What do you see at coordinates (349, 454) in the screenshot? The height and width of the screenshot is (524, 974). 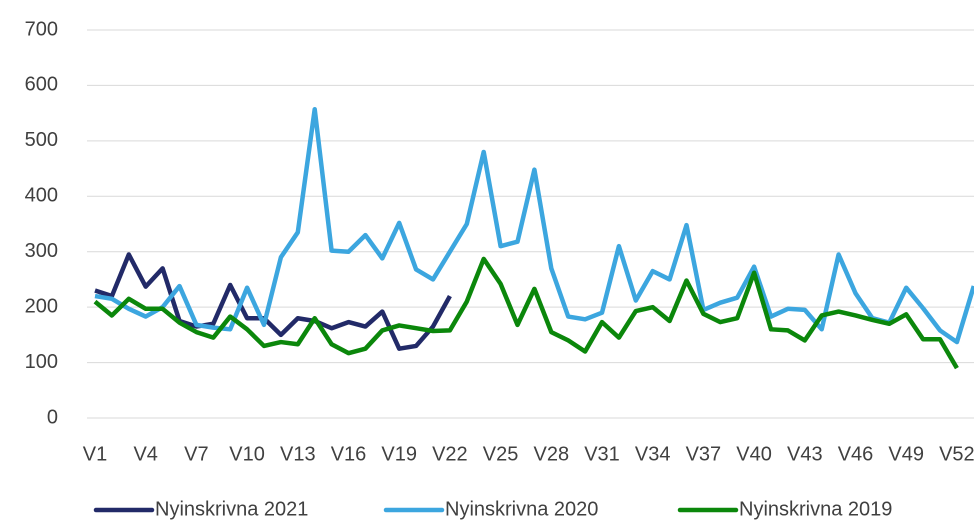 I see `x-tick-label: V16` at bounding box center [349, 454].